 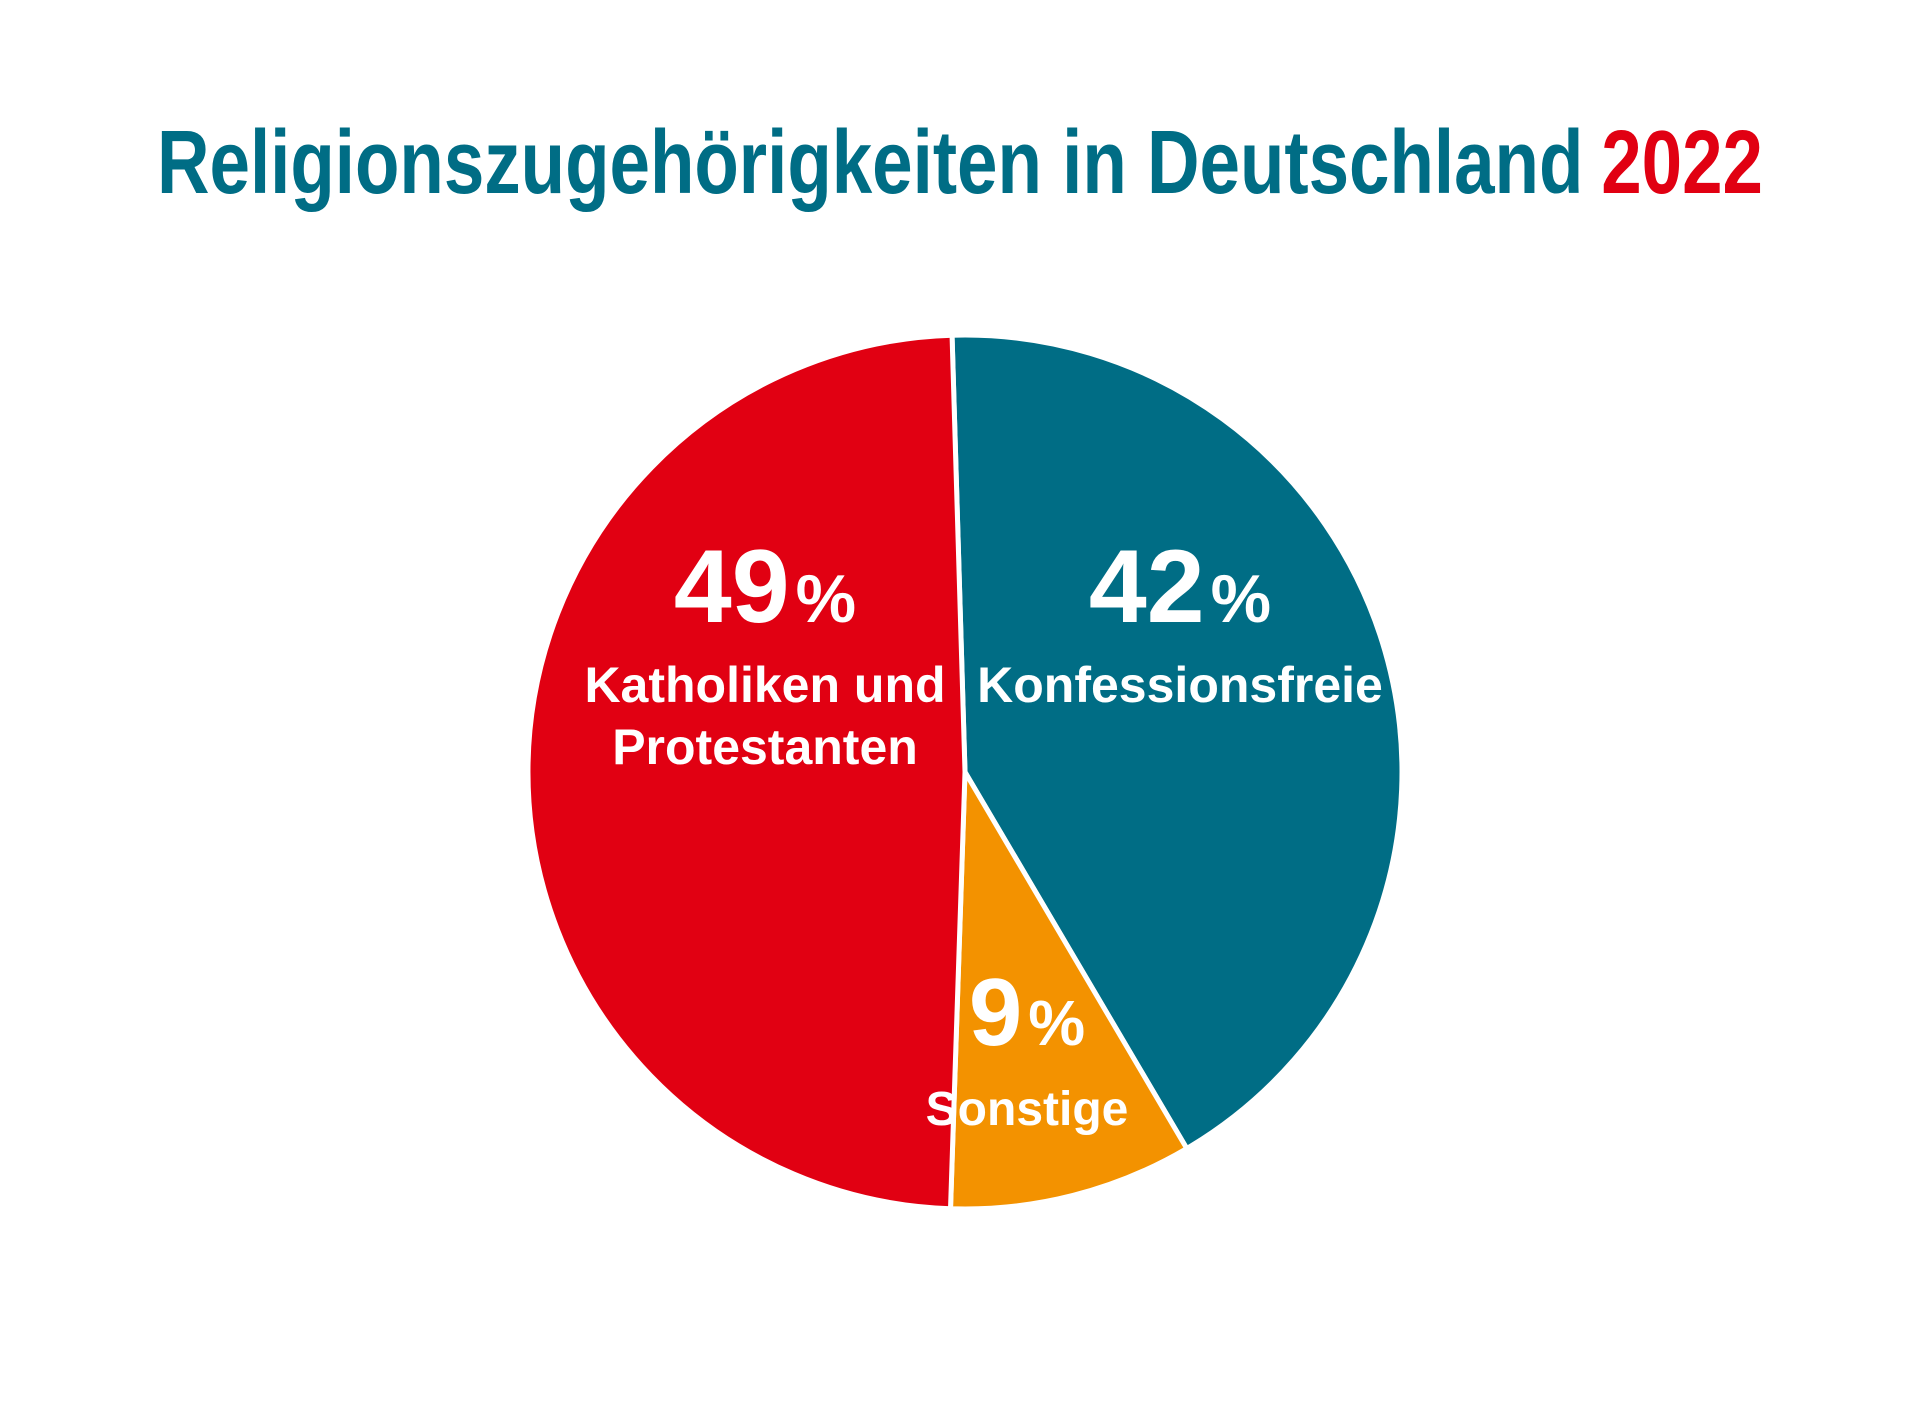 I want to click on slice-percent-1: 49%, so click(x=765, y=587).